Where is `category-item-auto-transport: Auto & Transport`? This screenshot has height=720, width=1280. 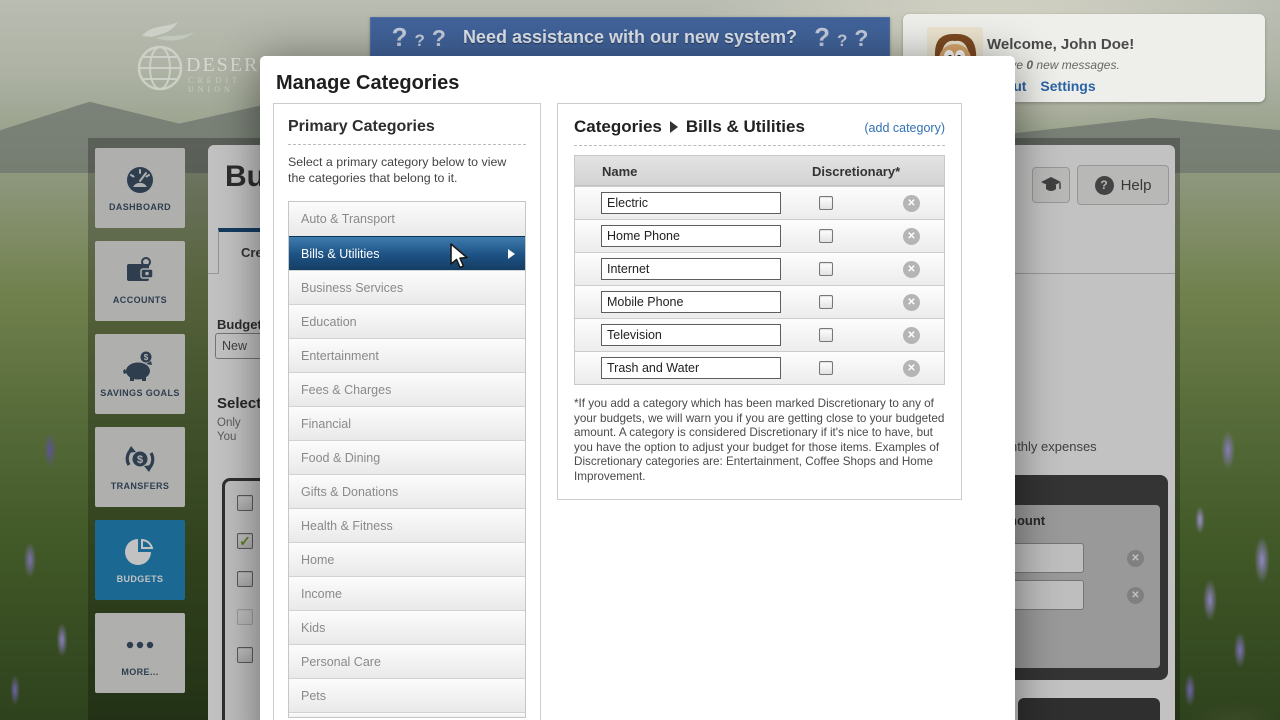 category-item-auto-transport: Auto & Transport is located at coordinates (407, 219).